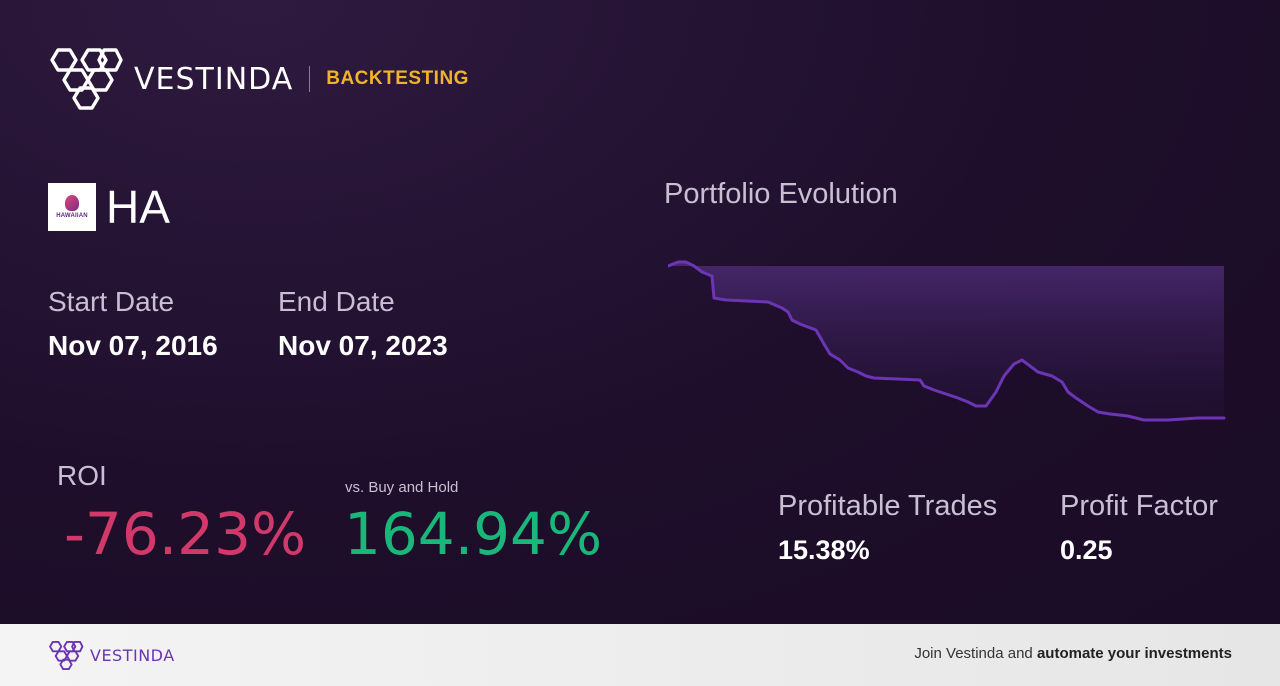 This screenshot has height=686, width=1280. Describe the element at coordinates (214, 79) in the screenshot. I see `brand-name: VESTINDA` at that location.